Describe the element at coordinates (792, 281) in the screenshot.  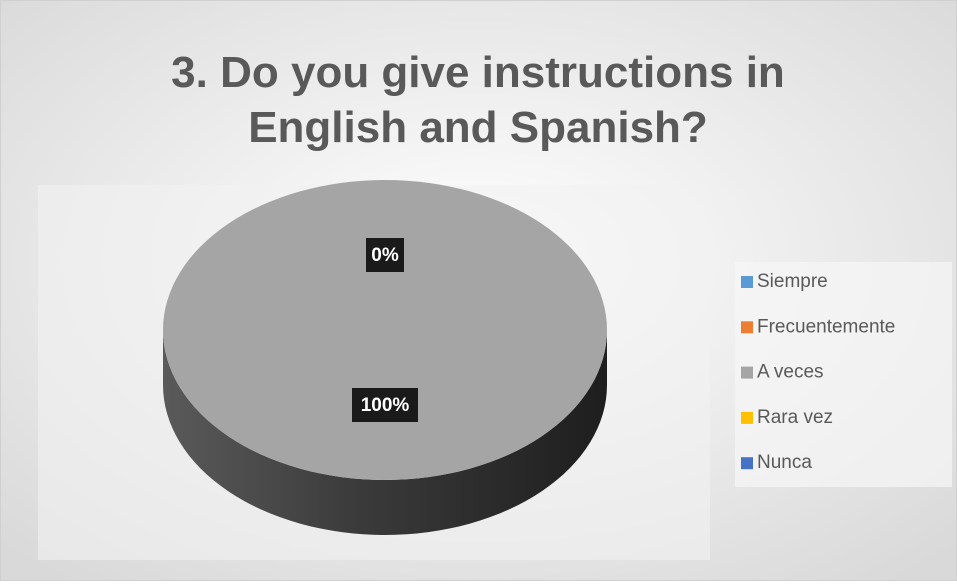
I see `legend-label: Siempre` at that location.